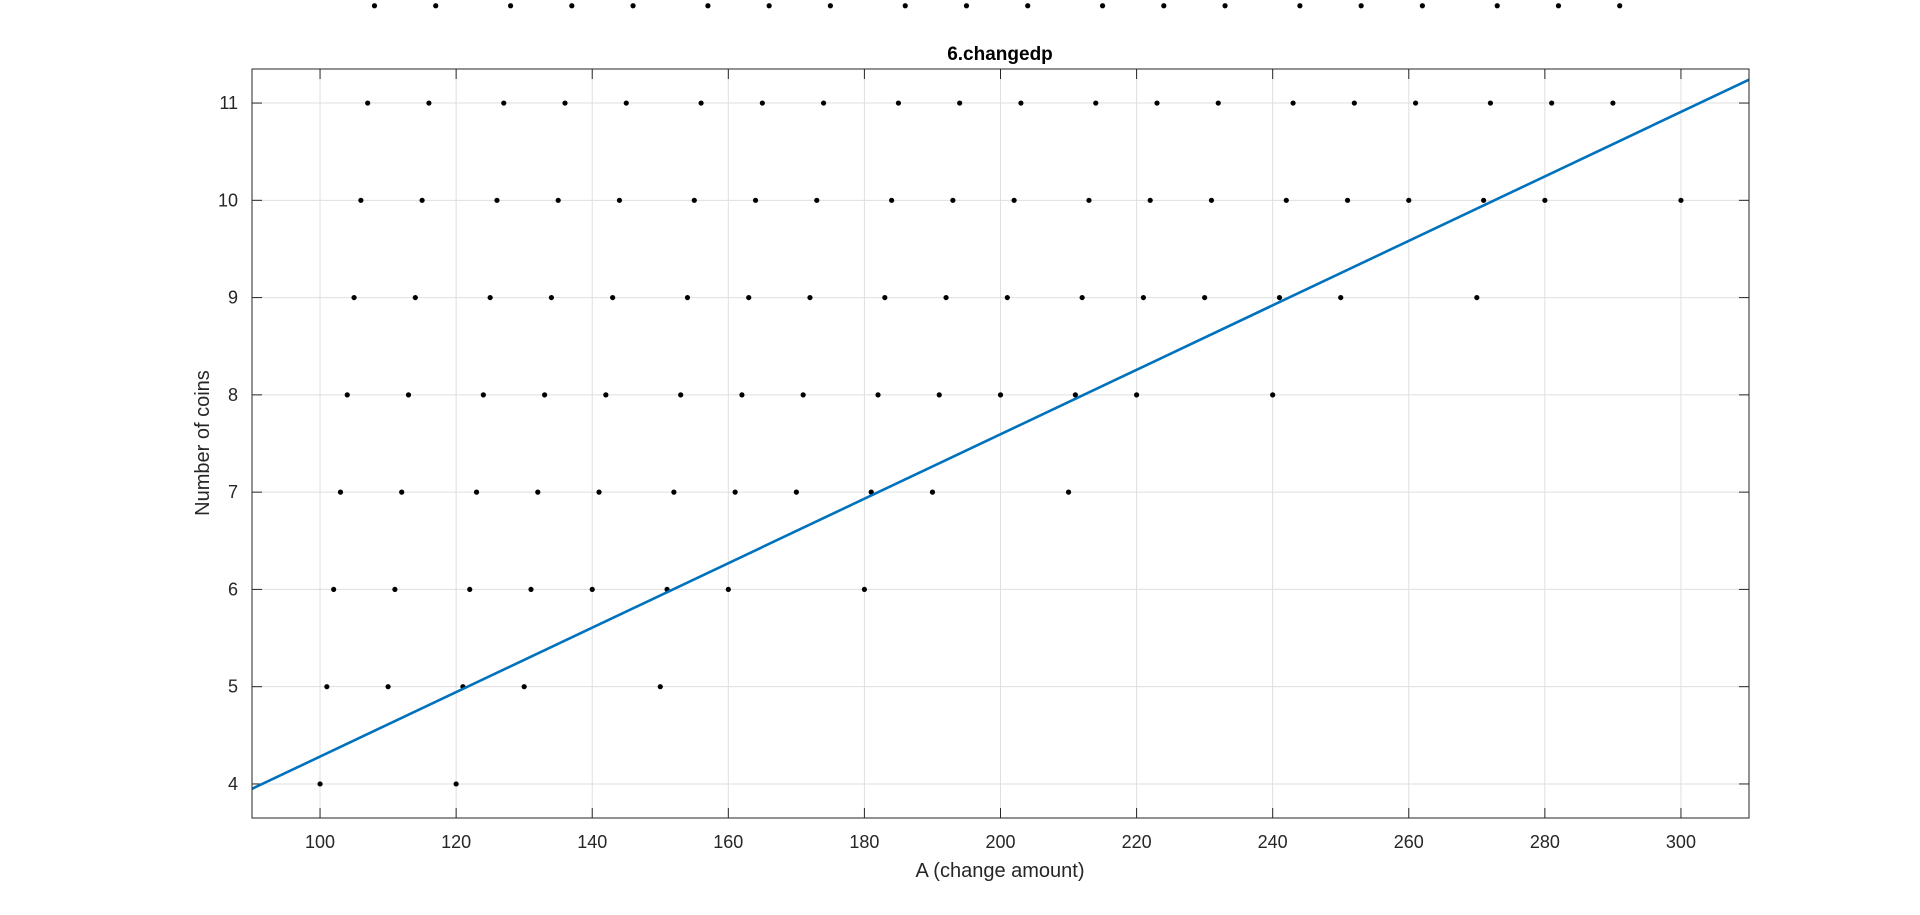 The width and height of the screenshot is (1920, 915). What do you see at coordinates (1000, 842) in the screenshot?
I see `x-tick-label: 200` at bounding box center [1000, 842].